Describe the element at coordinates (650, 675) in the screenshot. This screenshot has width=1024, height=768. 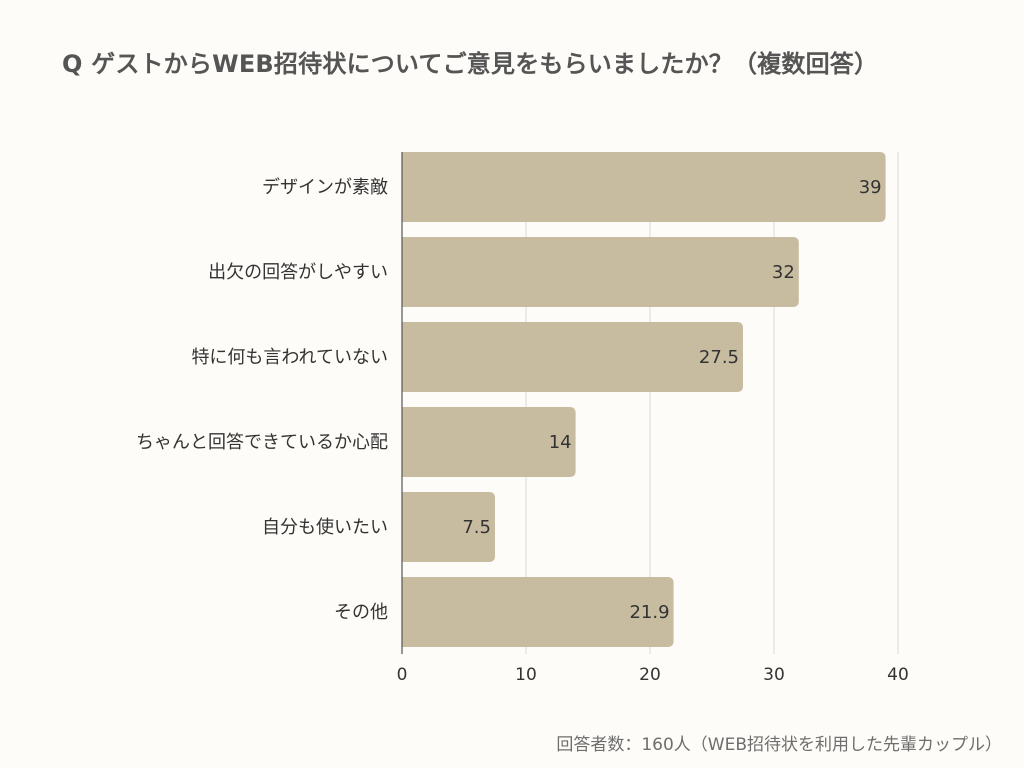
I see `x-tick-label: 20` at that location.